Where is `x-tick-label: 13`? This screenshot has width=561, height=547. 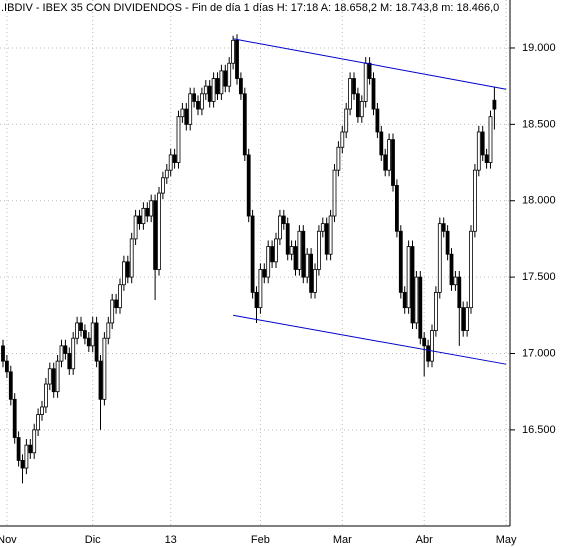
x-tick-label: 13 is located at coordinates (171, 540).